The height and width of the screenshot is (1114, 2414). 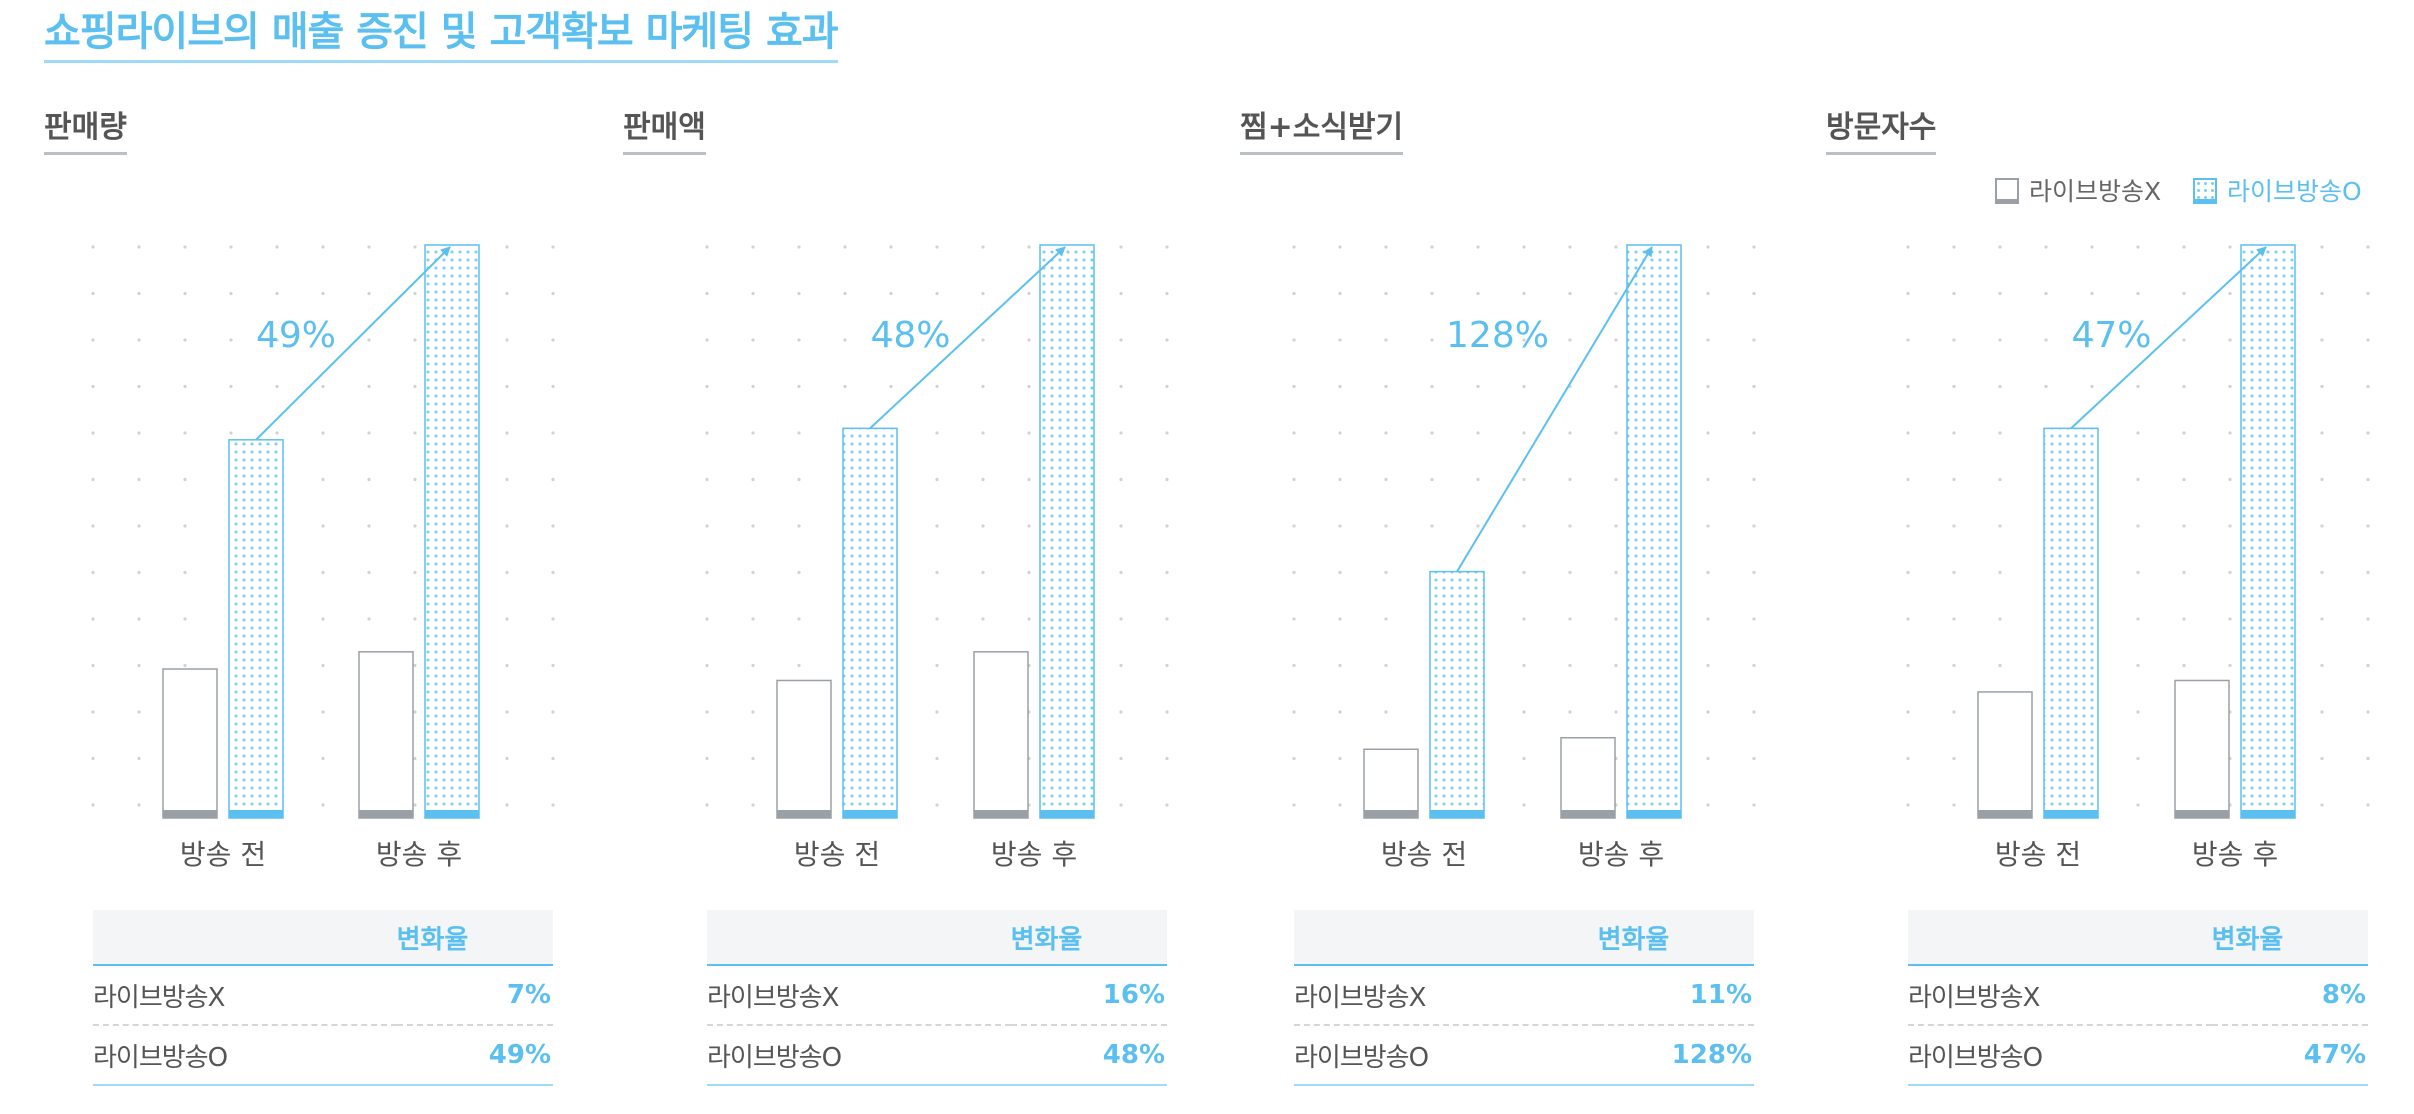 What do you see at coordinates (2007, 191) in the screenshot?
I see `legend-swatch-live-x` at bounding box center [2007, 191].